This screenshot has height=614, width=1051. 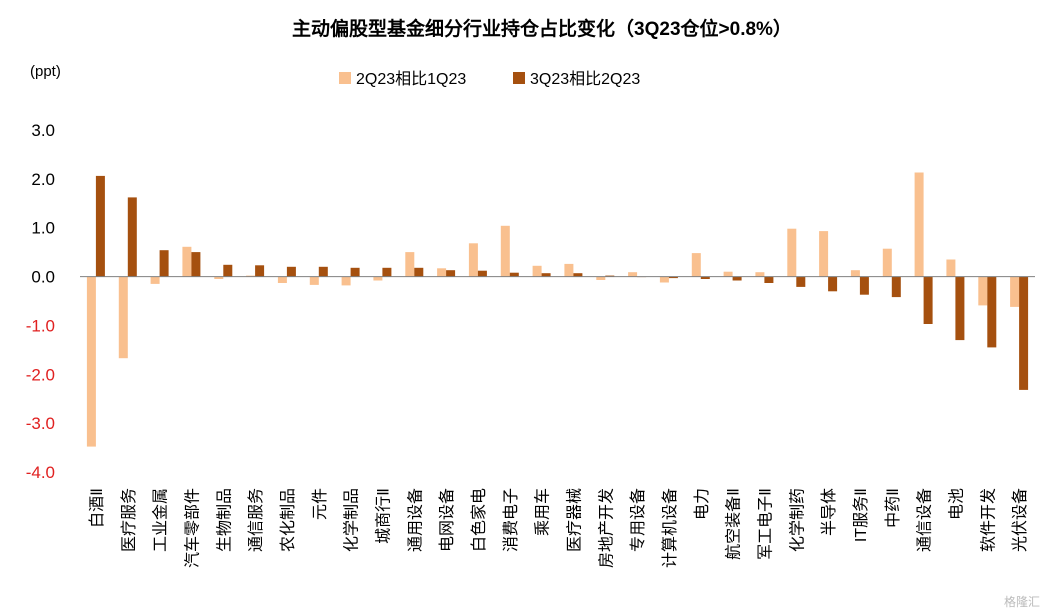 I want to click on x-tick-label: 软件开发, so click(x=988, y=520).